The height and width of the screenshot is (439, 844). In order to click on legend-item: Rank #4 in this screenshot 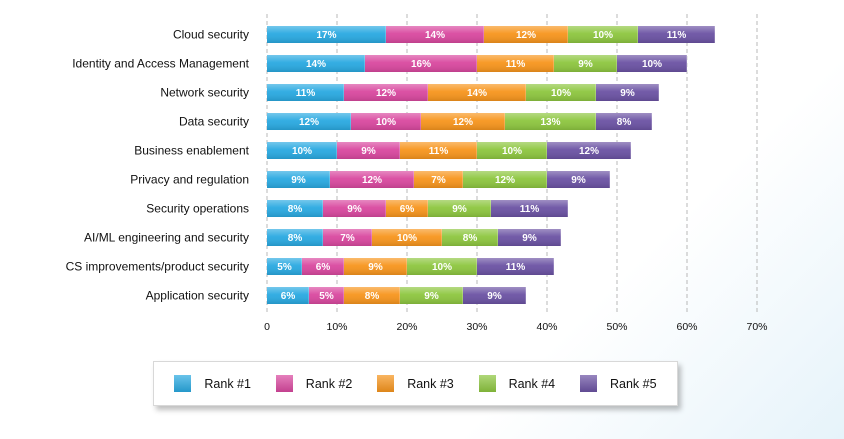, I will do `click(517, 383)`.